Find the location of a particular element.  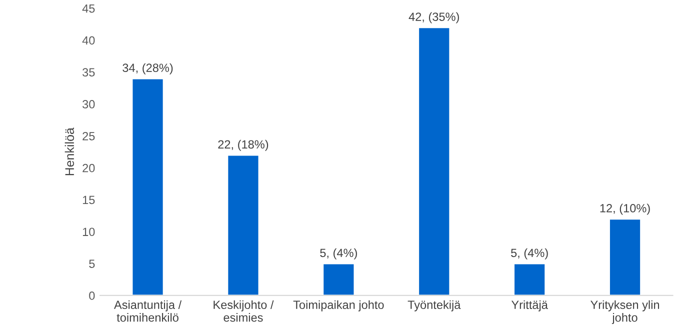

x-tick-label: Työntekijä is located at coordinates (434, 306).